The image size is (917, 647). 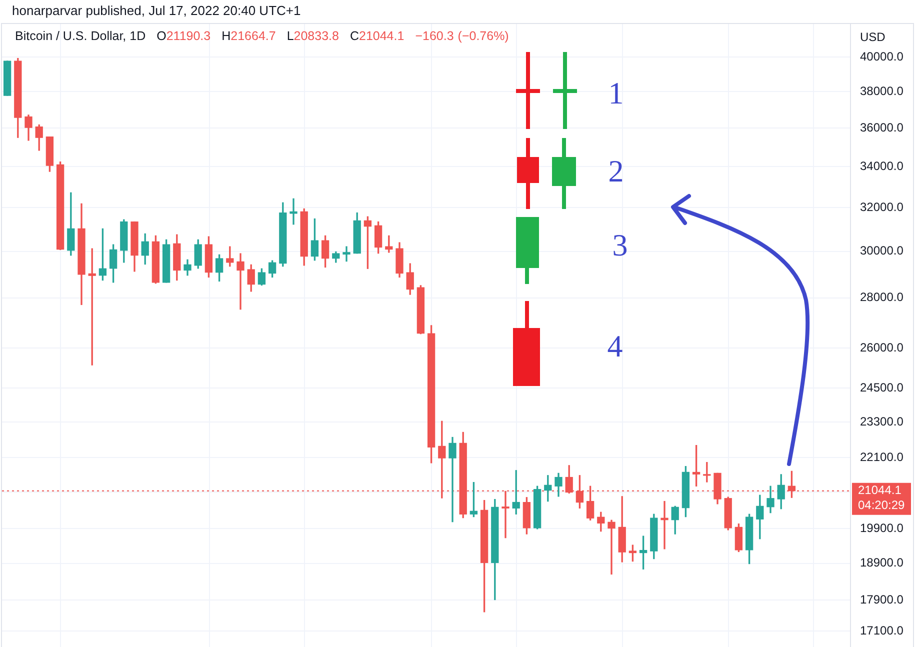 I want to click on annotation: 3, so click(x=620, y=245).